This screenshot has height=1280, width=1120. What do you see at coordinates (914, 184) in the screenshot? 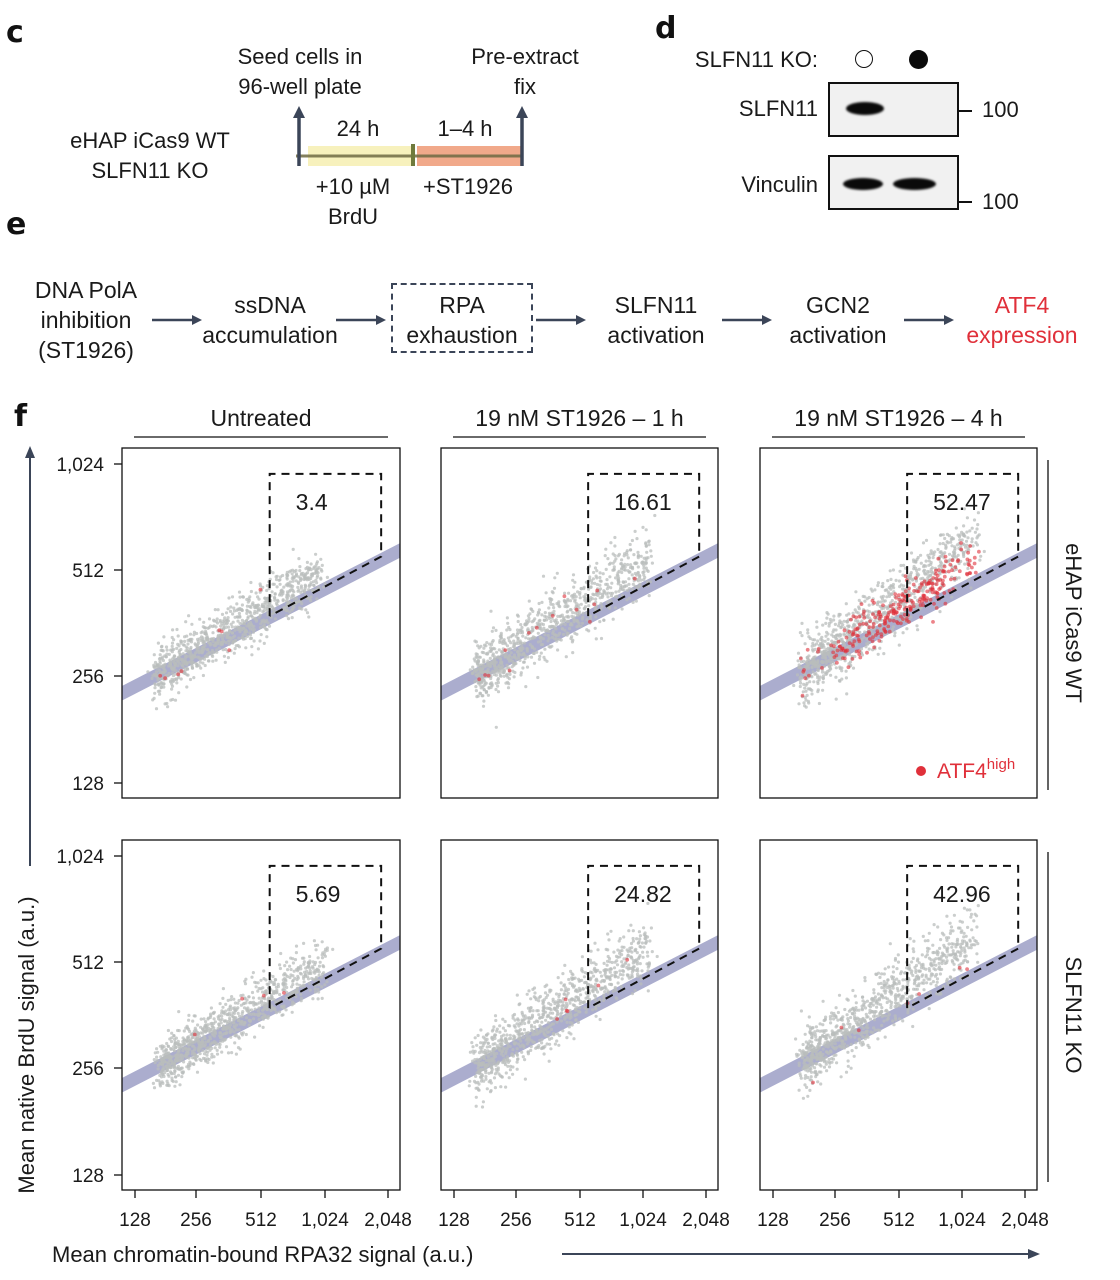
I see `band-vinculin-lane2` at bounding box center [914, 184].